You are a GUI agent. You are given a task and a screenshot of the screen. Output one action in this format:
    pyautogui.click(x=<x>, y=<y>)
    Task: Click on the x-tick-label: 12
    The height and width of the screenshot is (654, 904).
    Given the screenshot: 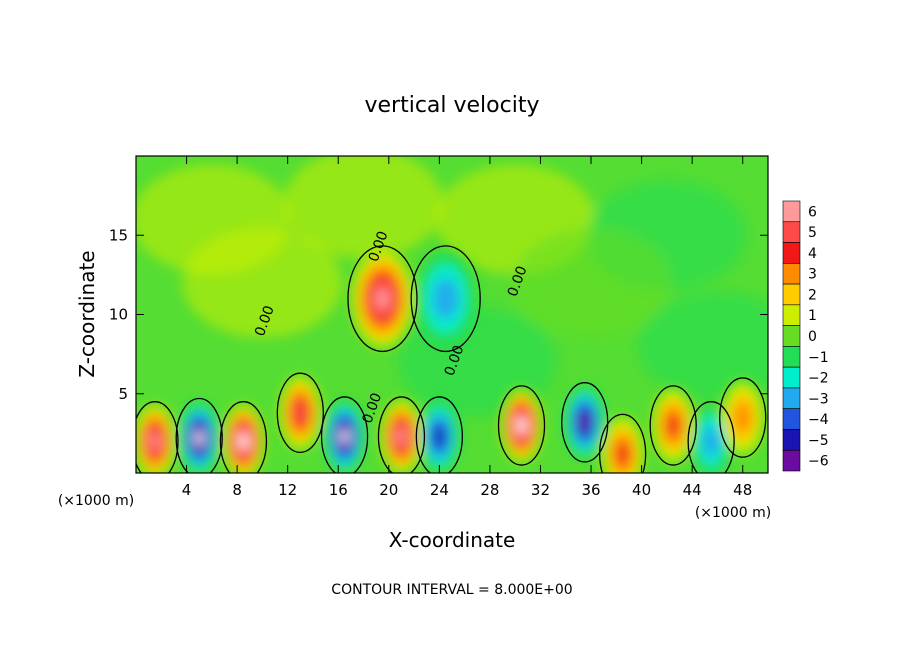 What is the action you would take?
    pyautogui.click(x=287, y=490)
    